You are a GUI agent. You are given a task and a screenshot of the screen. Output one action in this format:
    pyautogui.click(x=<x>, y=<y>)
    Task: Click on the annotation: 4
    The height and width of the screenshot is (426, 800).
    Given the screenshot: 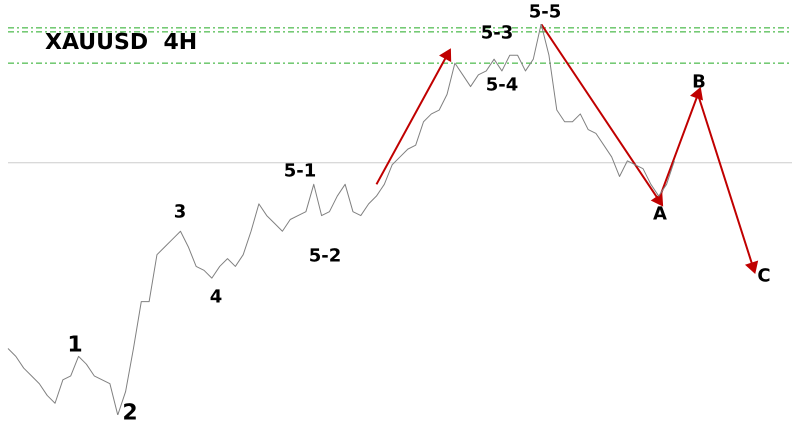 What is the action you would take?
    pyautogui.click(x=216, y=297)
    